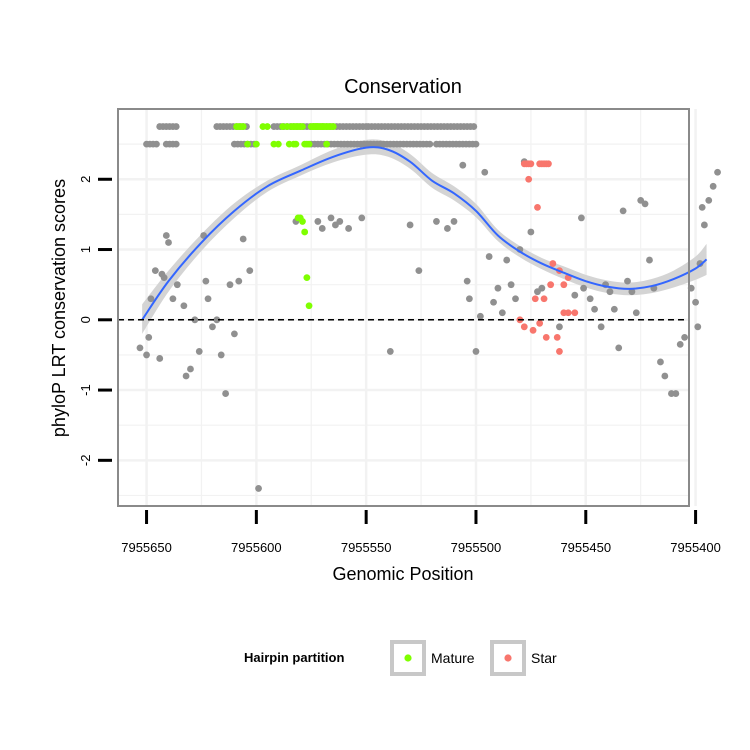 This screenshot has height=750, width=750. Describe the element at coordinates (95, 321) in the screenshot. I see `y-axis: 2 1 0 -1 -2` at that location.